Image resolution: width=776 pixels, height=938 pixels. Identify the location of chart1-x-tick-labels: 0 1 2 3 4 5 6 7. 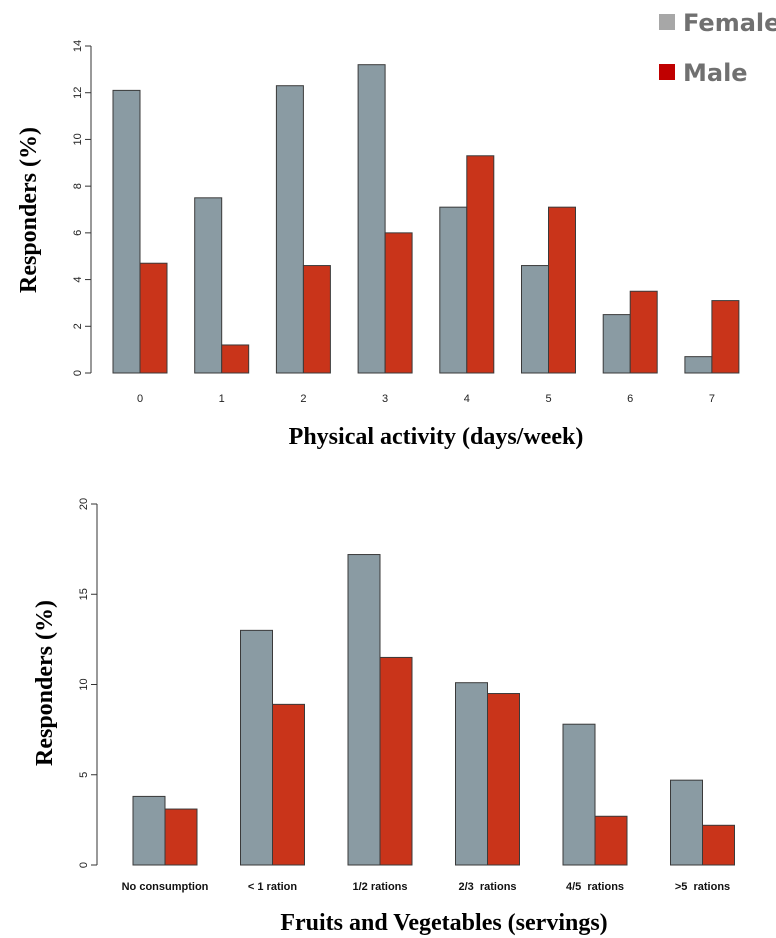
(426, 399).